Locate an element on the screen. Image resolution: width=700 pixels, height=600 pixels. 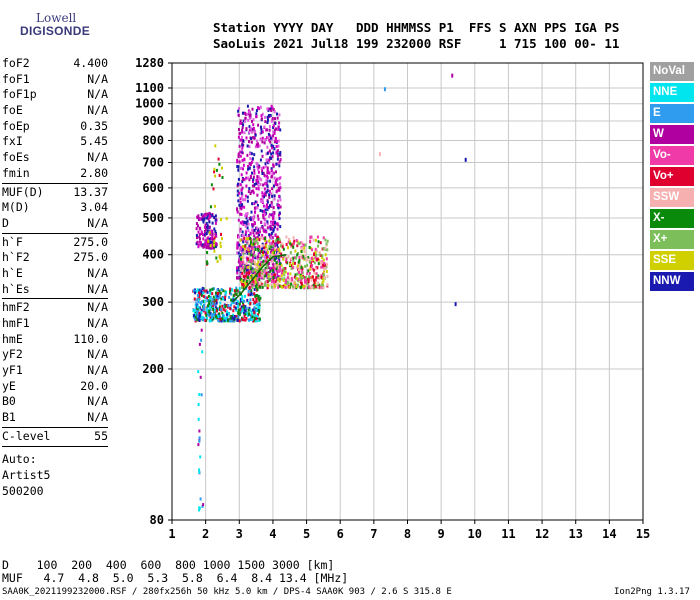
param-value: N/A is located at coordinates (97, 370).